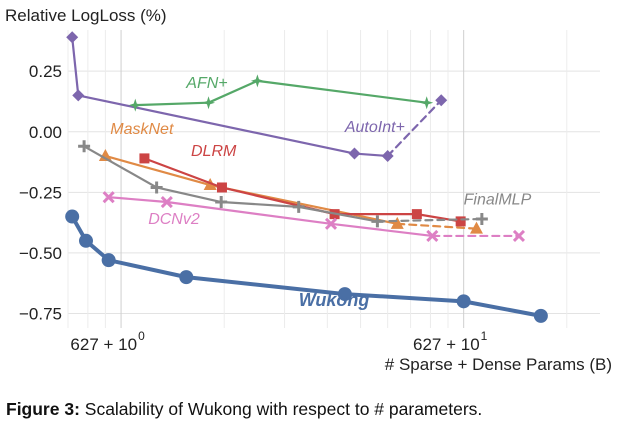 Image resolution: width=621 pixels, height=433 pixels. Describe the element at coordinates (305, 184) in the screenshot. I see `series-finalmlp: FinalMLP` at that location.